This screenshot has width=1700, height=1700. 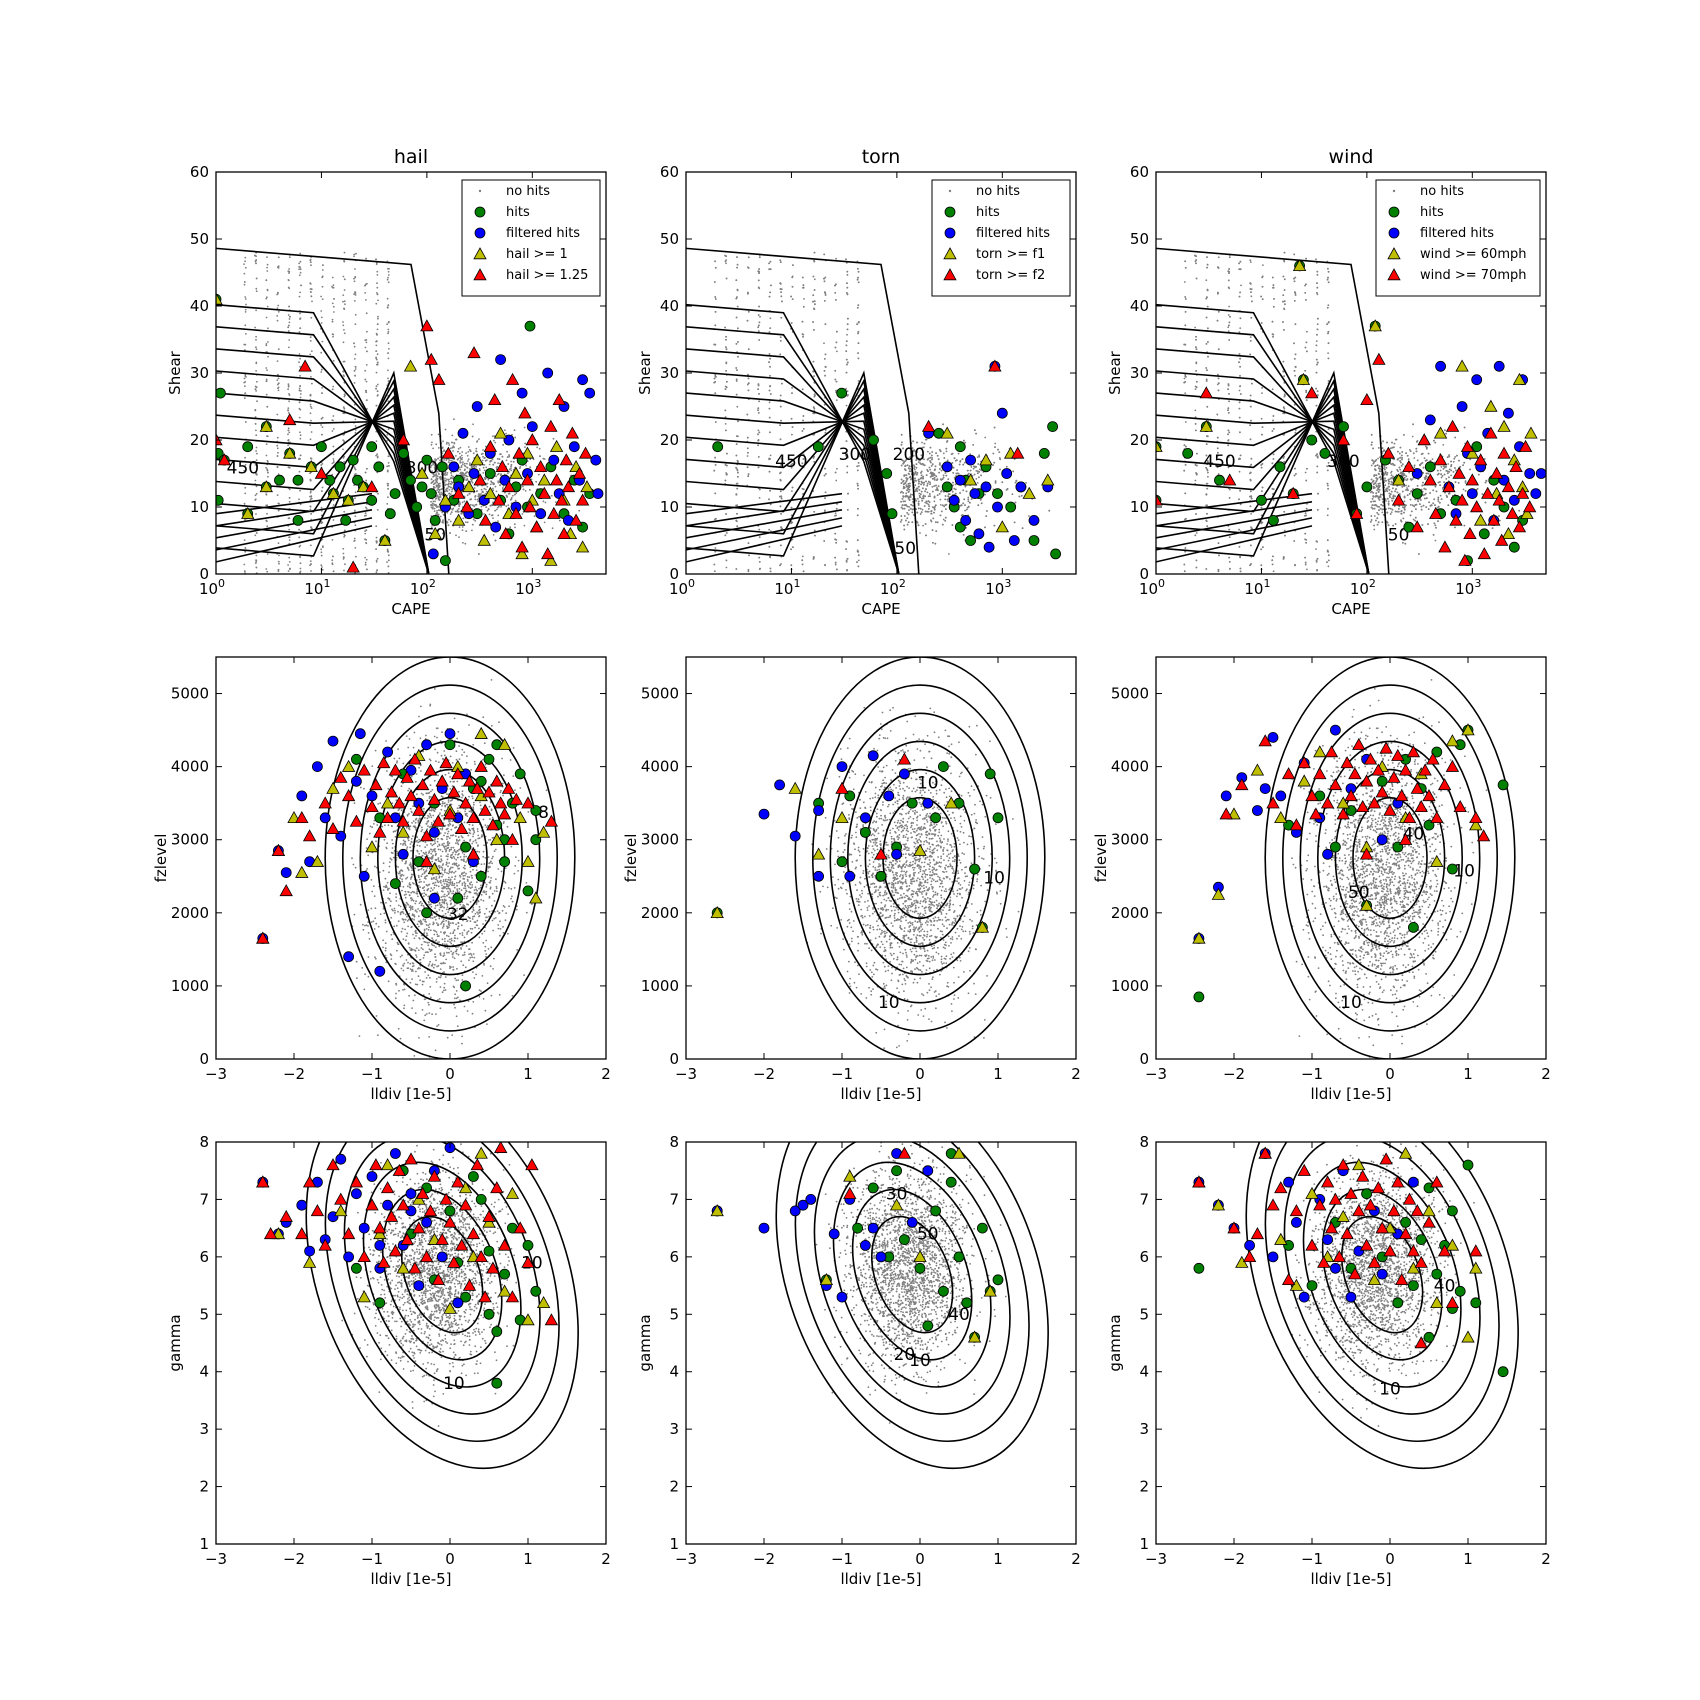 I want to click on plot-area: 45050300, so click(x=410, y=410).